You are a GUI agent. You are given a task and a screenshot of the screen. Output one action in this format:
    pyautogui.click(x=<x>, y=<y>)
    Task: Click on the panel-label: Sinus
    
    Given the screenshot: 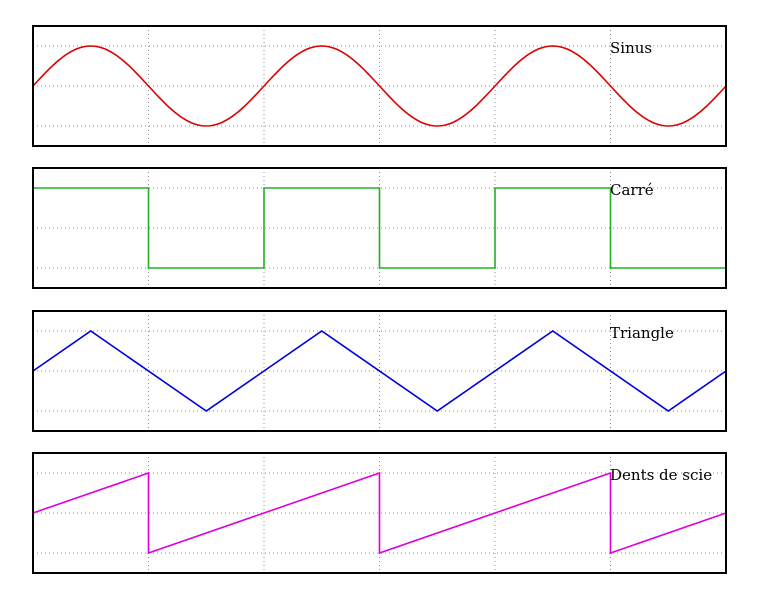 What is the action you would take?
    pyautogui.click(x=631, y=48)
    